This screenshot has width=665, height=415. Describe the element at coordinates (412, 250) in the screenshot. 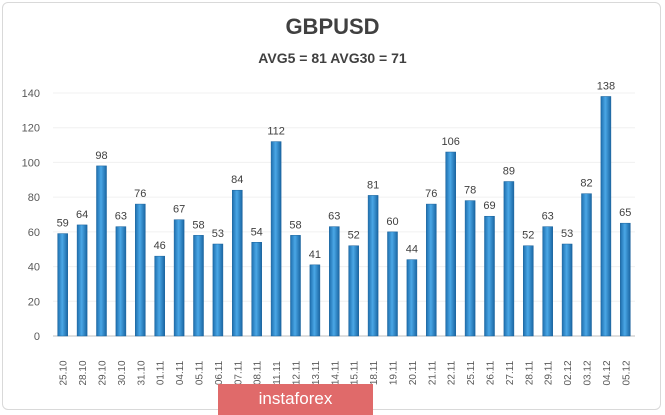

I see `data-label: 44` at that location.